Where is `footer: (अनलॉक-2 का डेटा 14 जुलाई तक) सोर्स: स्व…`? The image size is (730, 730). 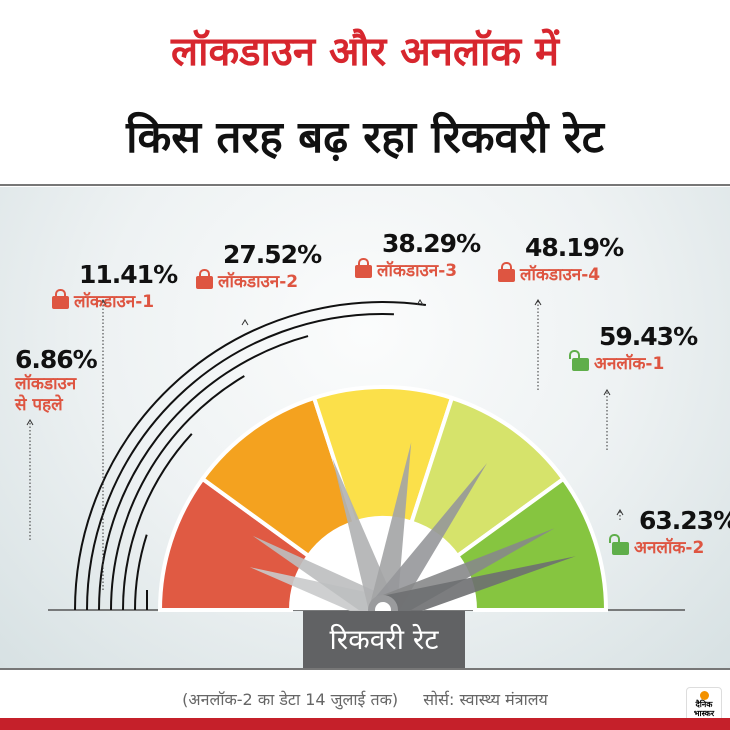 footer: (अनलॉक-2 का डेटा 14 जुलाई तक) सोर्स: स्व… is located at coordinates (365, 699).